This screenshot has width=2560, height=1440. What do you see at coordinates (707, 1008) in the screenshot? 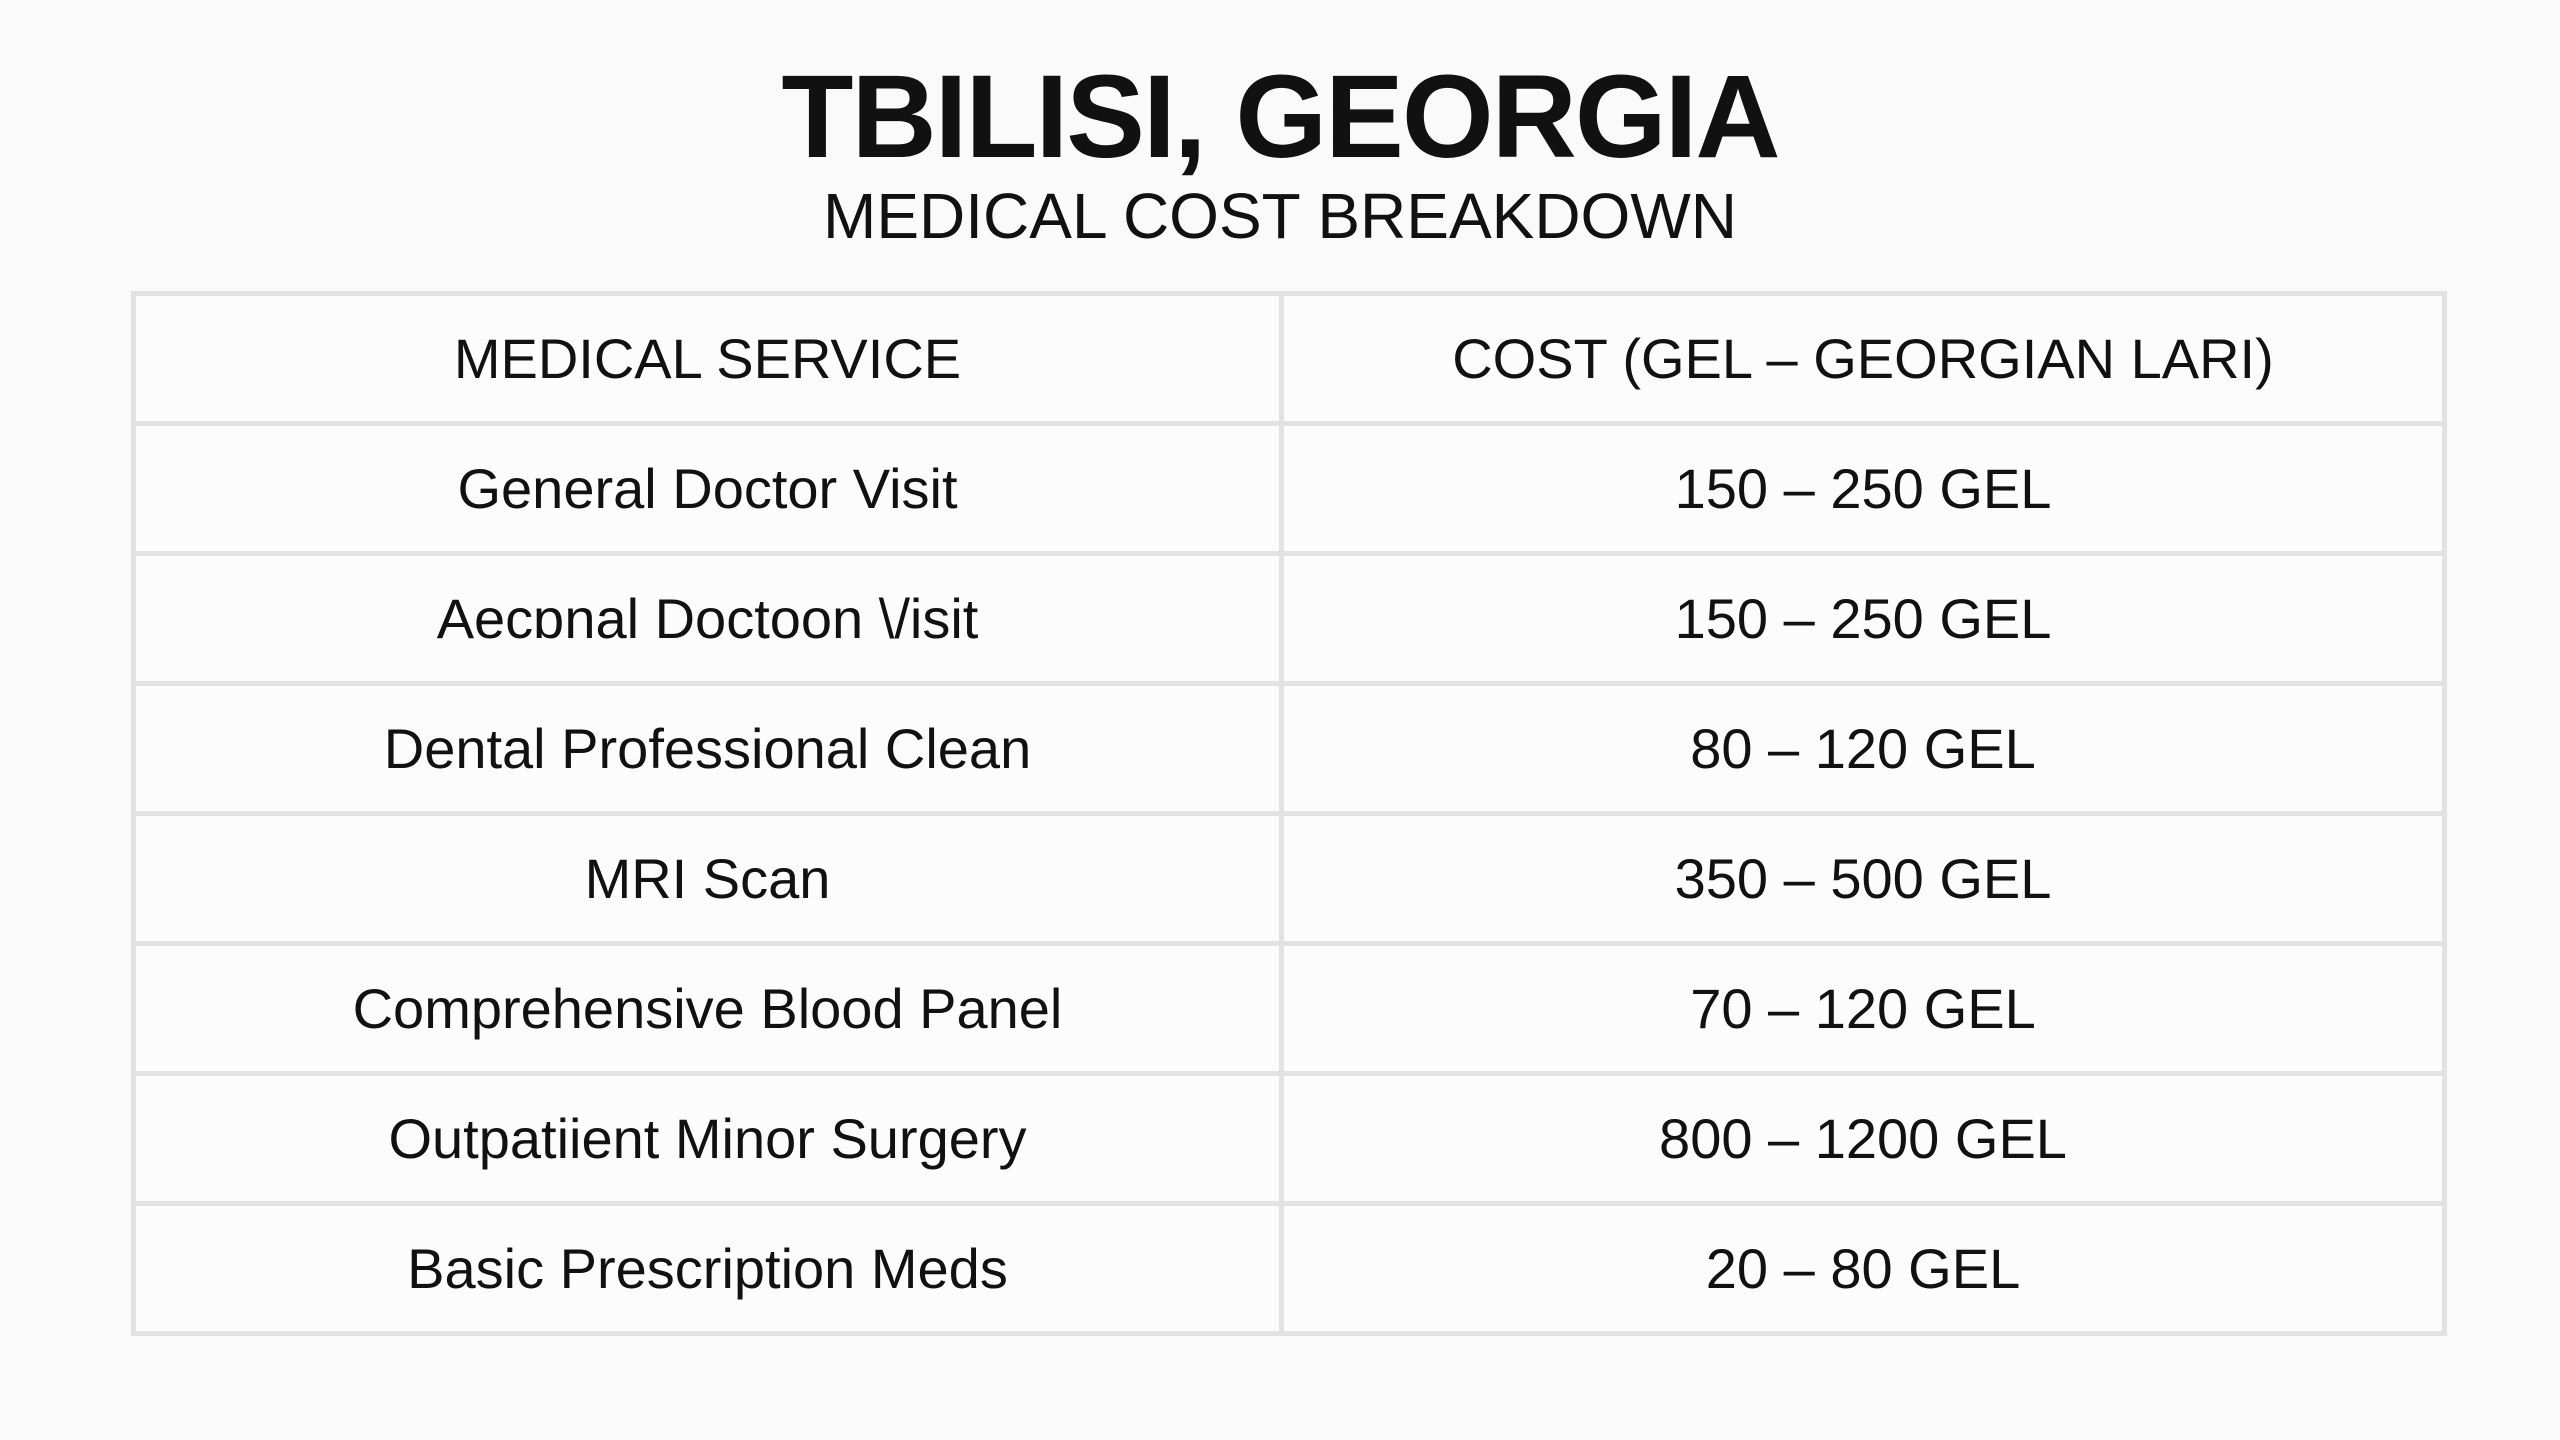
I see `service-cell: Comprehensive Blood Panel` at bounding box center [707, 1008].